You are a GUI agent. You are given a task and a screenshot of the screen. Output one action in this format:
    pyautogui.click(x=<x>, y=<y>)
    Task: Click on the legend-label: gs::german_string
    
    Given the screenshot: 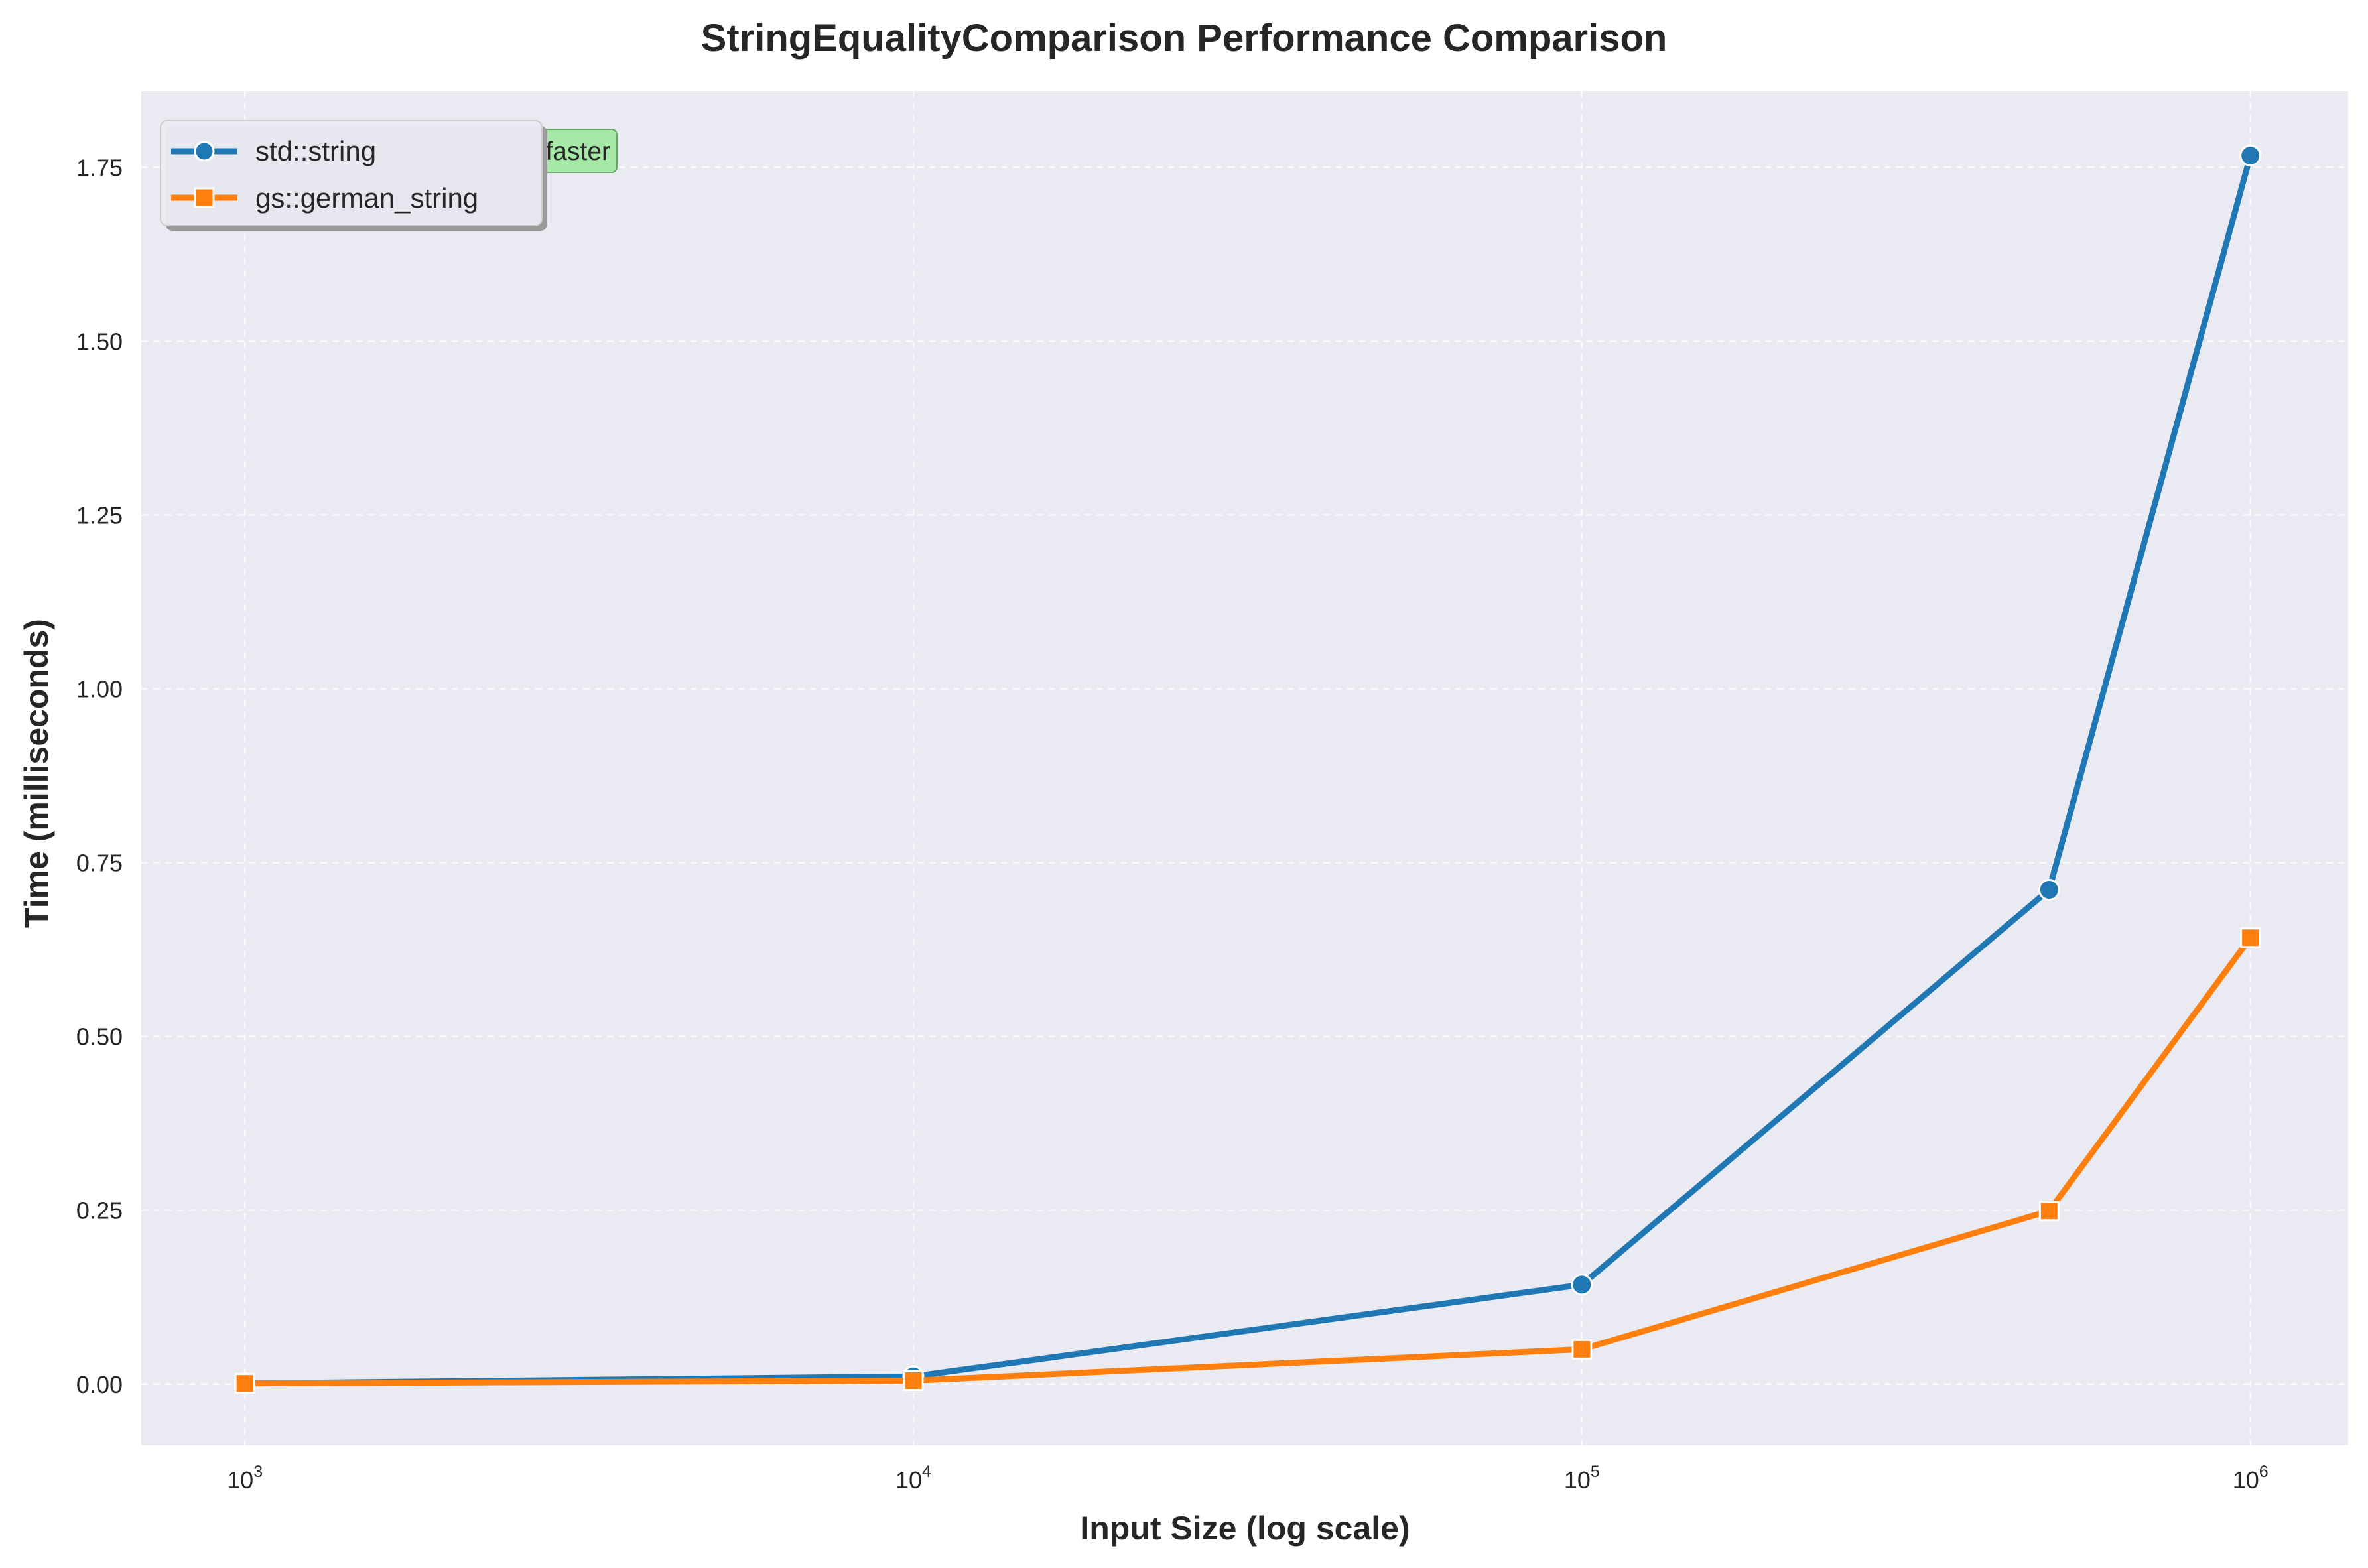 What is the action you would take?
    pyautogui.click(x=366, y=198)
    